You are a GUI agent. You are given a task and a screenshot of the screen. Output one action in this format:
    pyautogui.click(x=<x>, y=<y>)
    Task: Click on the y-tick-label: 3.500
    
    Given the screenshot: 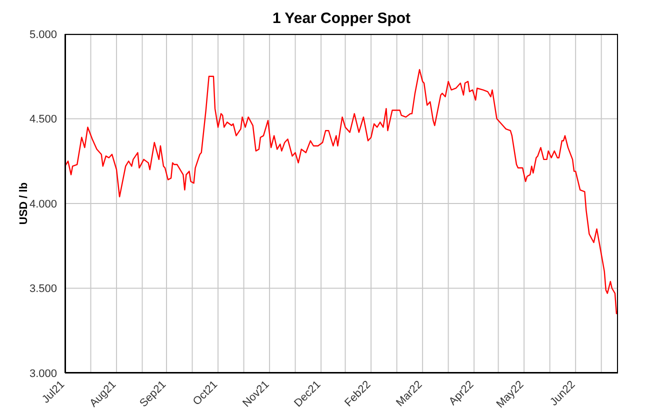 What is the action you would take?
    pyautogui.click(x=43, y=289)
    